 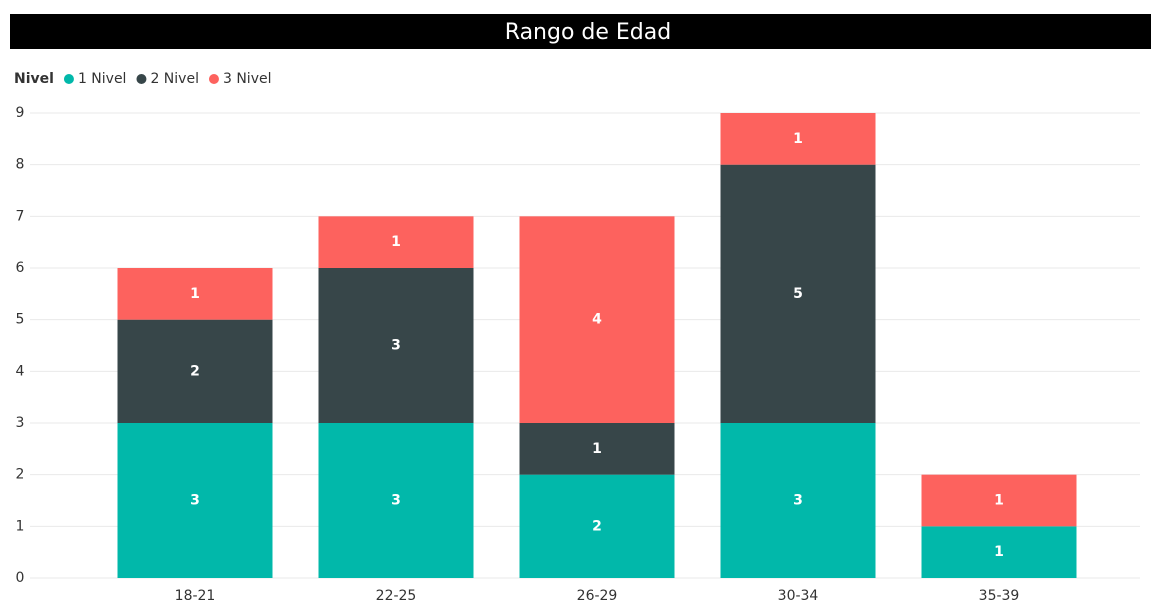 What do you see at coordinates (195, 596) in the screenshot?
I see `x-tick-label: 18-21` at bounding box center [195, 596].